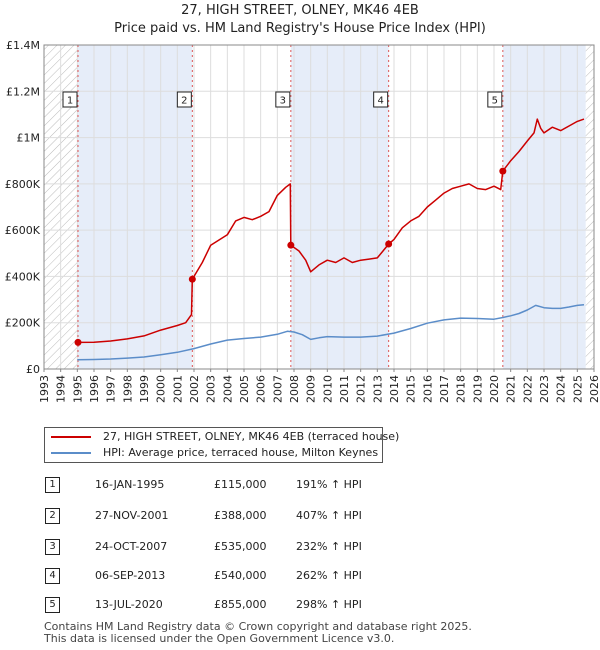 The height and width of the screenshot is (650, 600). What do you see at coordinates (161, 389) in the screenshot?
I see `x-tick-label: 2000` at bounding box center [161, 389].